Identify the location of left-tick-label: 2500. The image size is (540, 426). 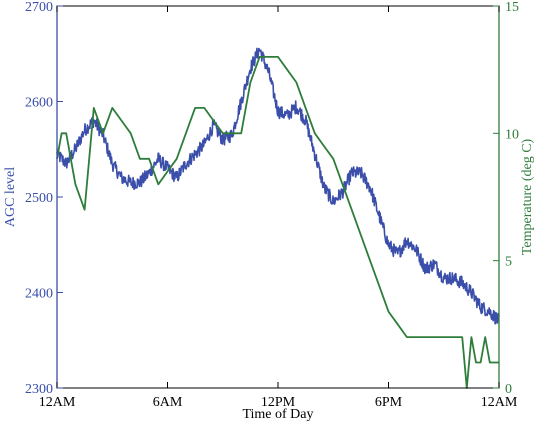
(39, 198).